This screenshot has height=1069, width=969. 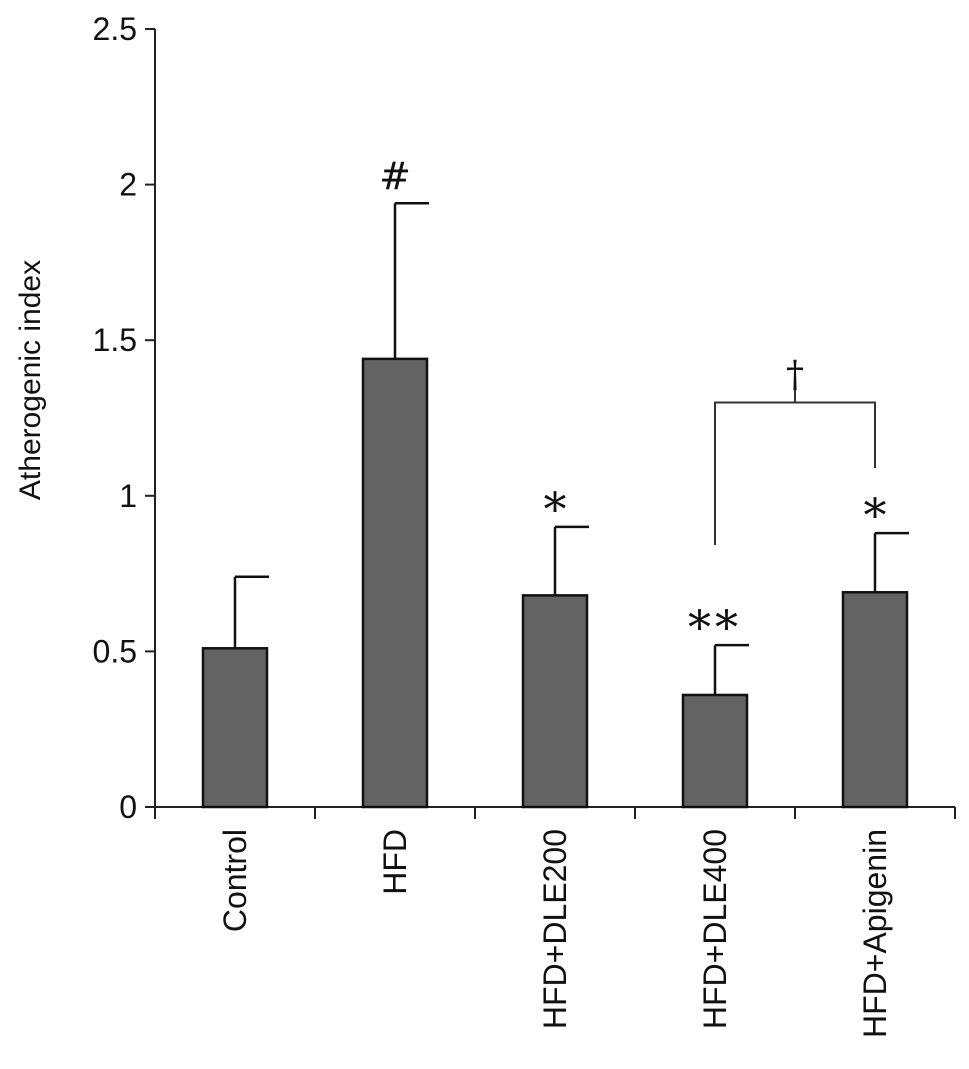 What do you see at coordinates (875, 933) in the screenshot?
I see `x-tick-label: HFD+Apigenin` at bounding box center [875, 933].